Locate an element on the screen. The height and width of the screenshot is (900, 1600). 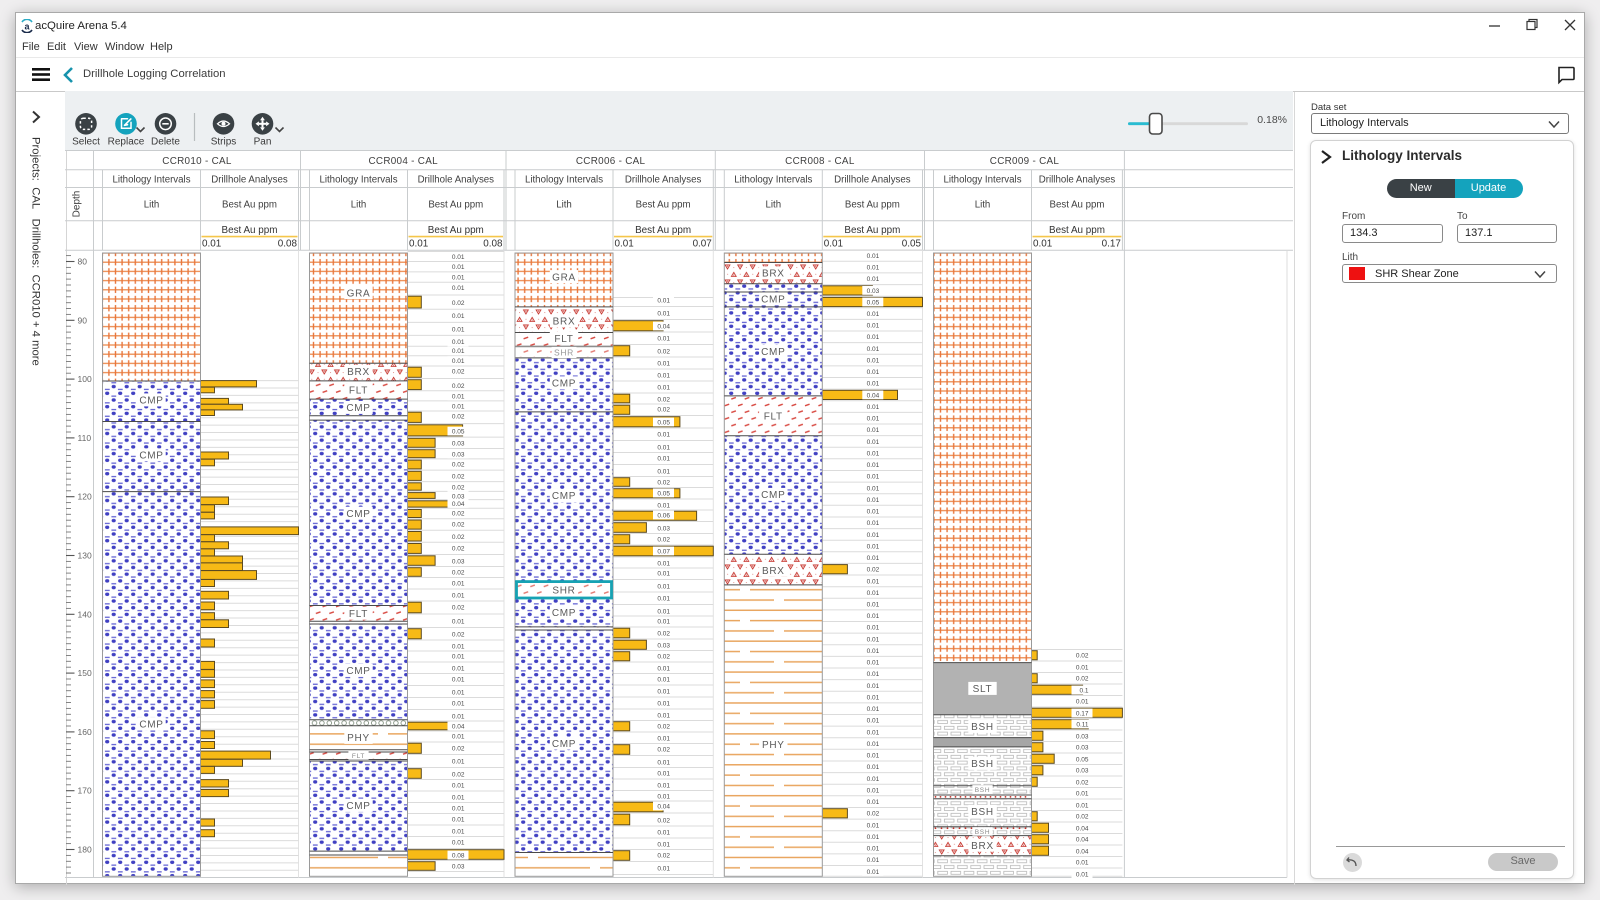
svg-text: Strips is located at coordinates (224, 142).